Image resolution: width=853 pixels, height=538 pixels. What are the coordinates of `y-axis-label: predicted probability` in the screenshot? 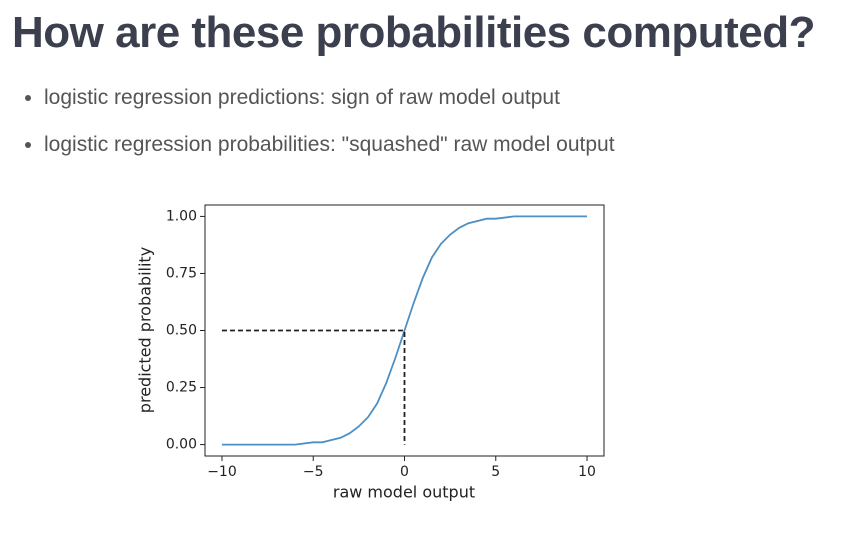 It's located at (145, 330).